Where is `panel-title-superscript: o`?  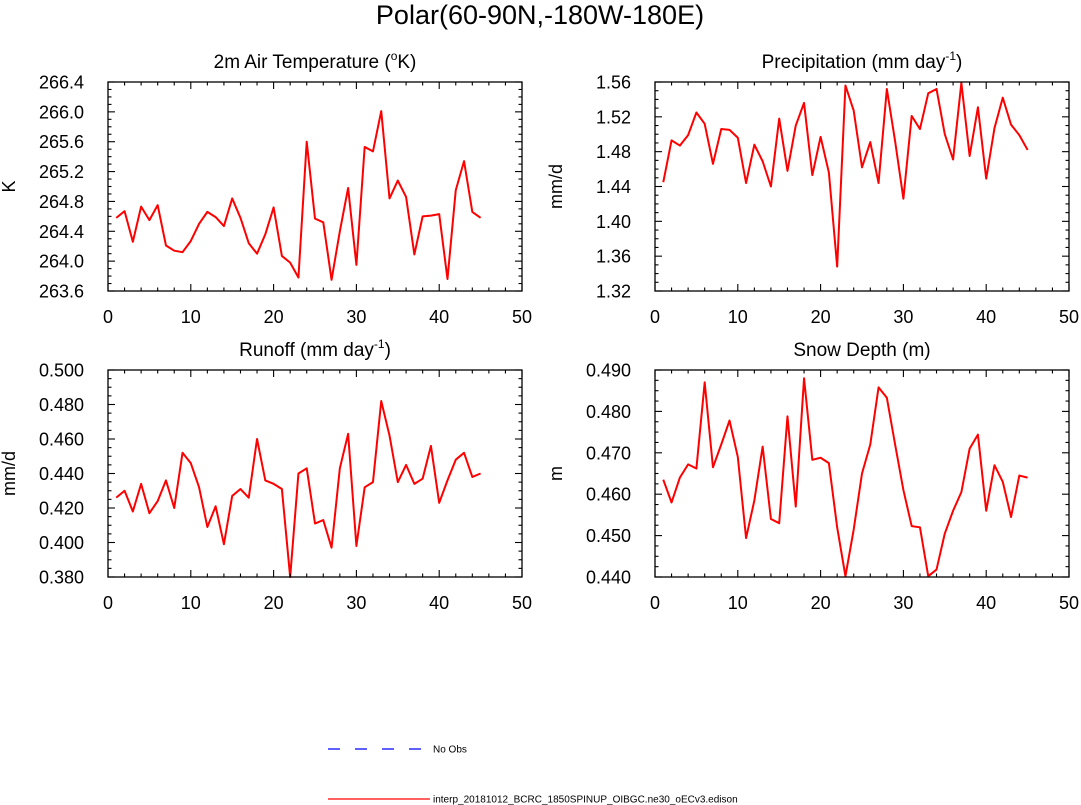 panel-title-superscript: o is located at coordinates (394, 56).